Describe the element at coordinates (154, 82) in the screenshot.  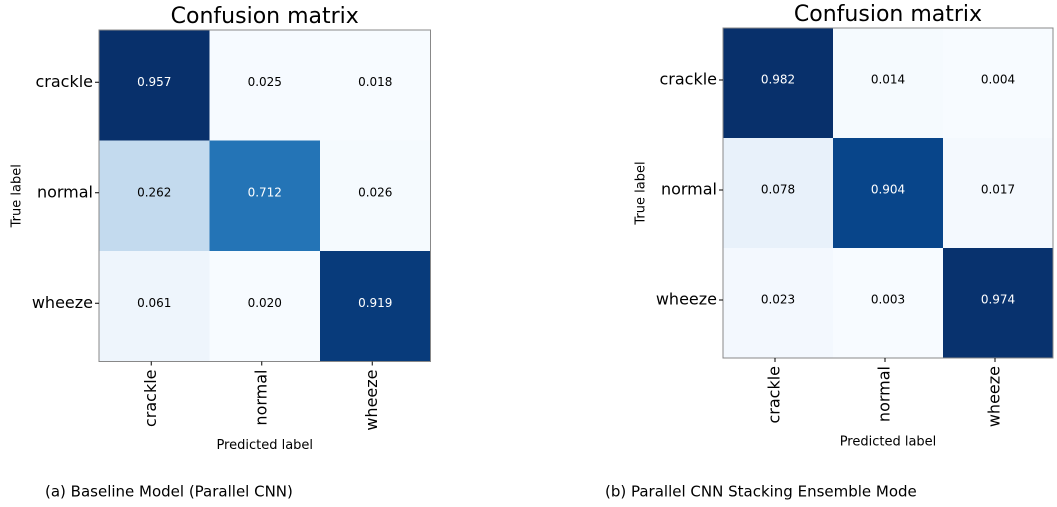
I see `cell-label: 0.957` at that location.